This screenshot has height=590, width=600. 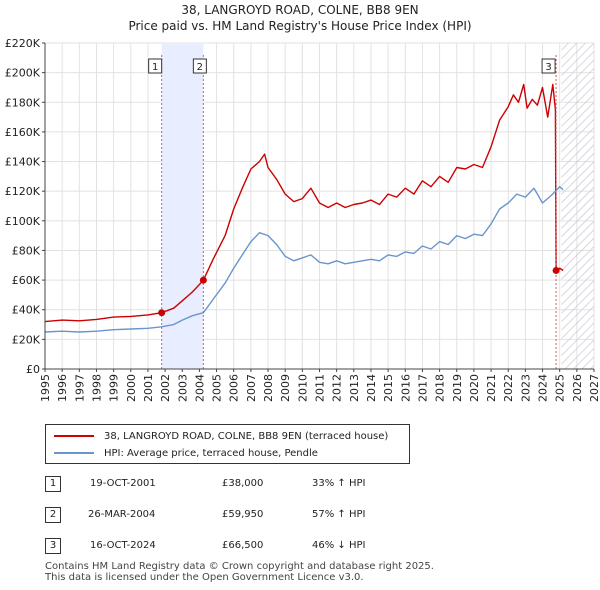 What do you see at coordinates (33, 369) in the screenshot?
I see `y-tick-label: £0` at bounding box center [33, 369].